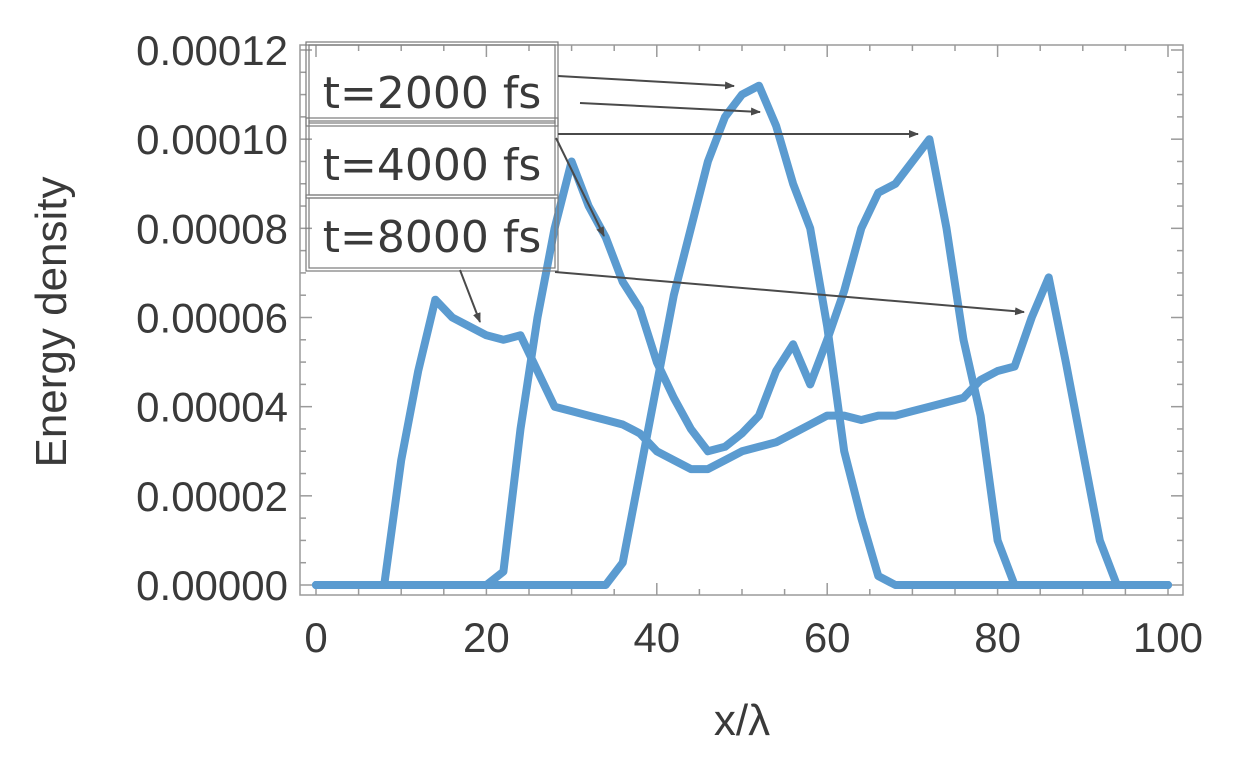  I want to click on x-tick-label: 100, so click(1168, 637).